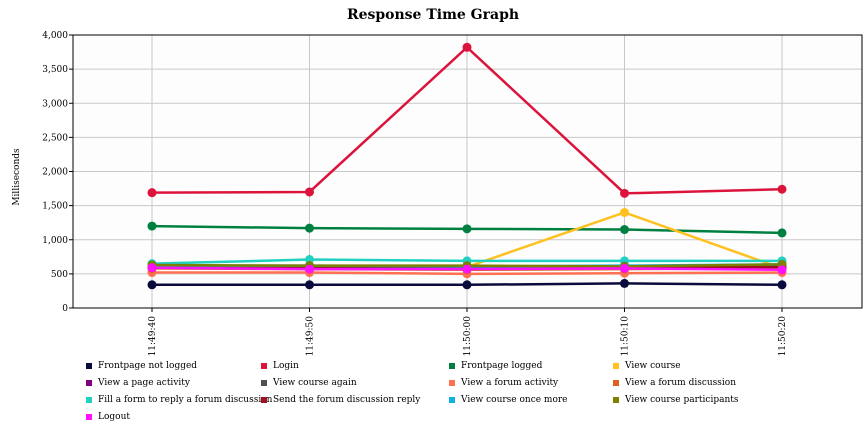 Image resolution: width=866 pixels, height=436 pixels. I want to click on legend-item: View course again, so click(309, 383).